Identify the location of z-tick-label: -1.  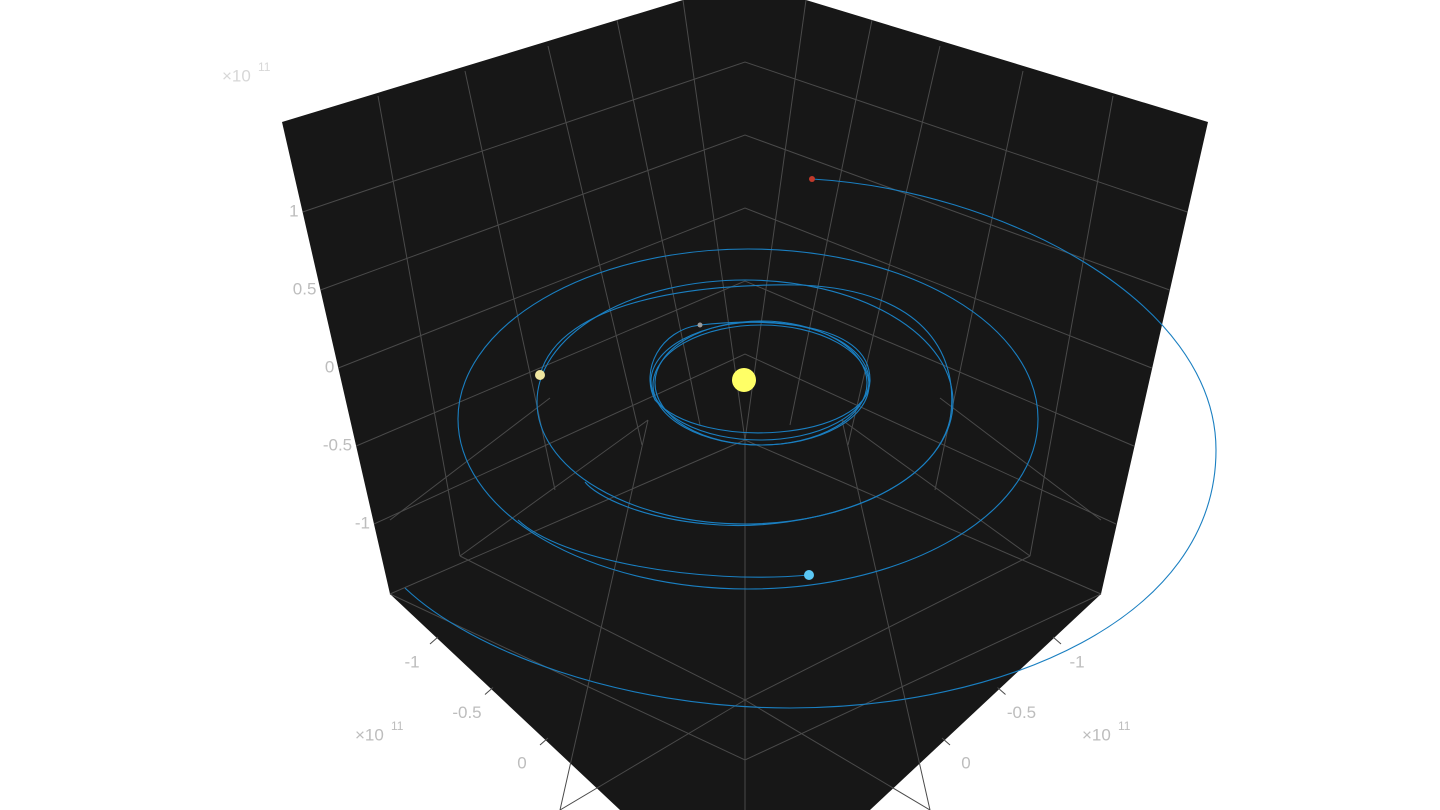
(362, 522).